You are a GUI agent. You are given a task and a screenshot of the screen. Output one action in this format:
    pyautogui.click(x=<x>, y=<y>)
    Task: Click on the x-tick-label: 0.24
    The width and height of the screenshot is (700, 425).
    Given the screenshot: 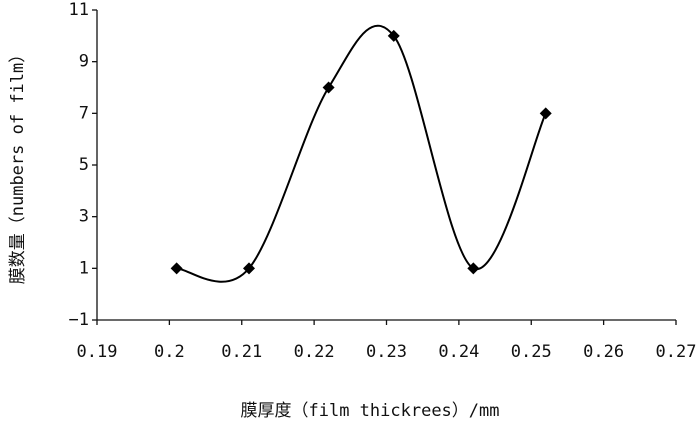 What is the action you would take?
    pyautogui.click(x=458, y=352)
    